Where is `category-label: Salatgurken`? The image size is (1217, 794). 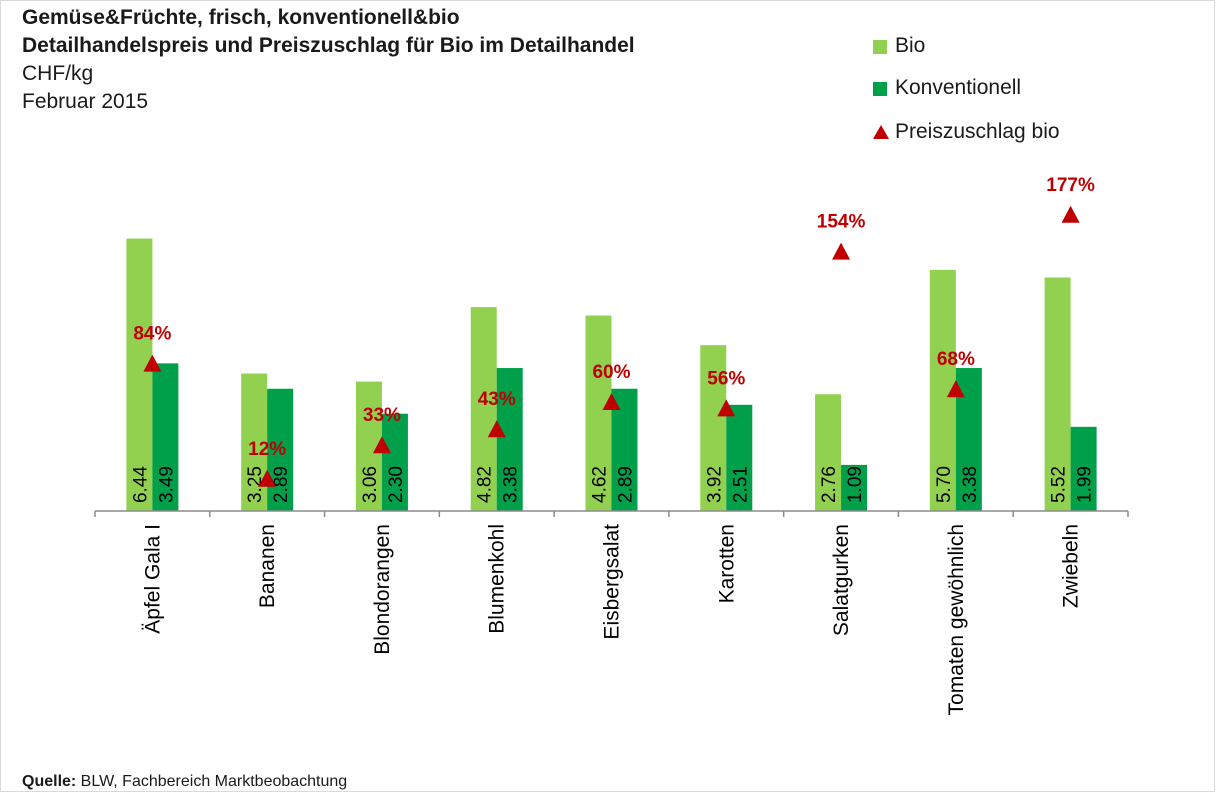
category-label: Salatgurken is located at coordinates (841, 580).